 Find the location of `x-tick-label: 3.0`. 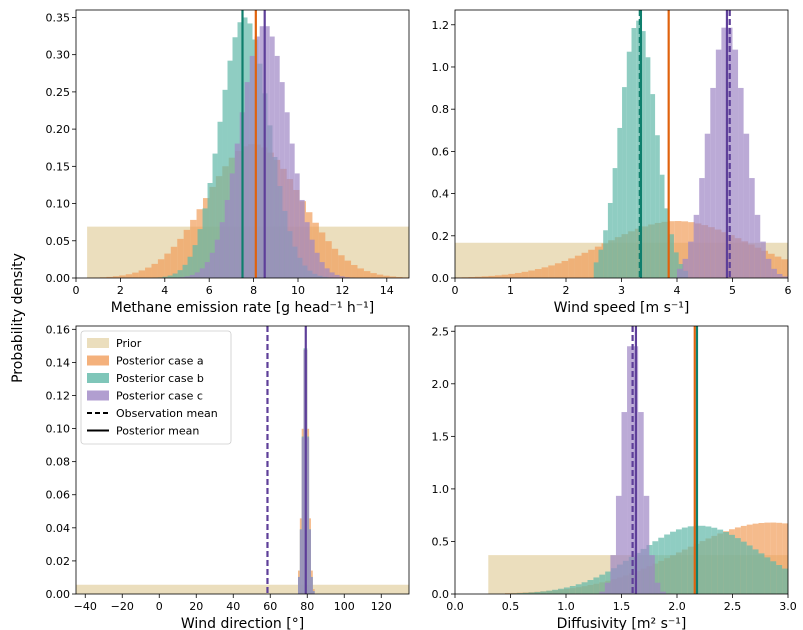

x-tick-label: 3.0 is located at coordinates (788, 606).